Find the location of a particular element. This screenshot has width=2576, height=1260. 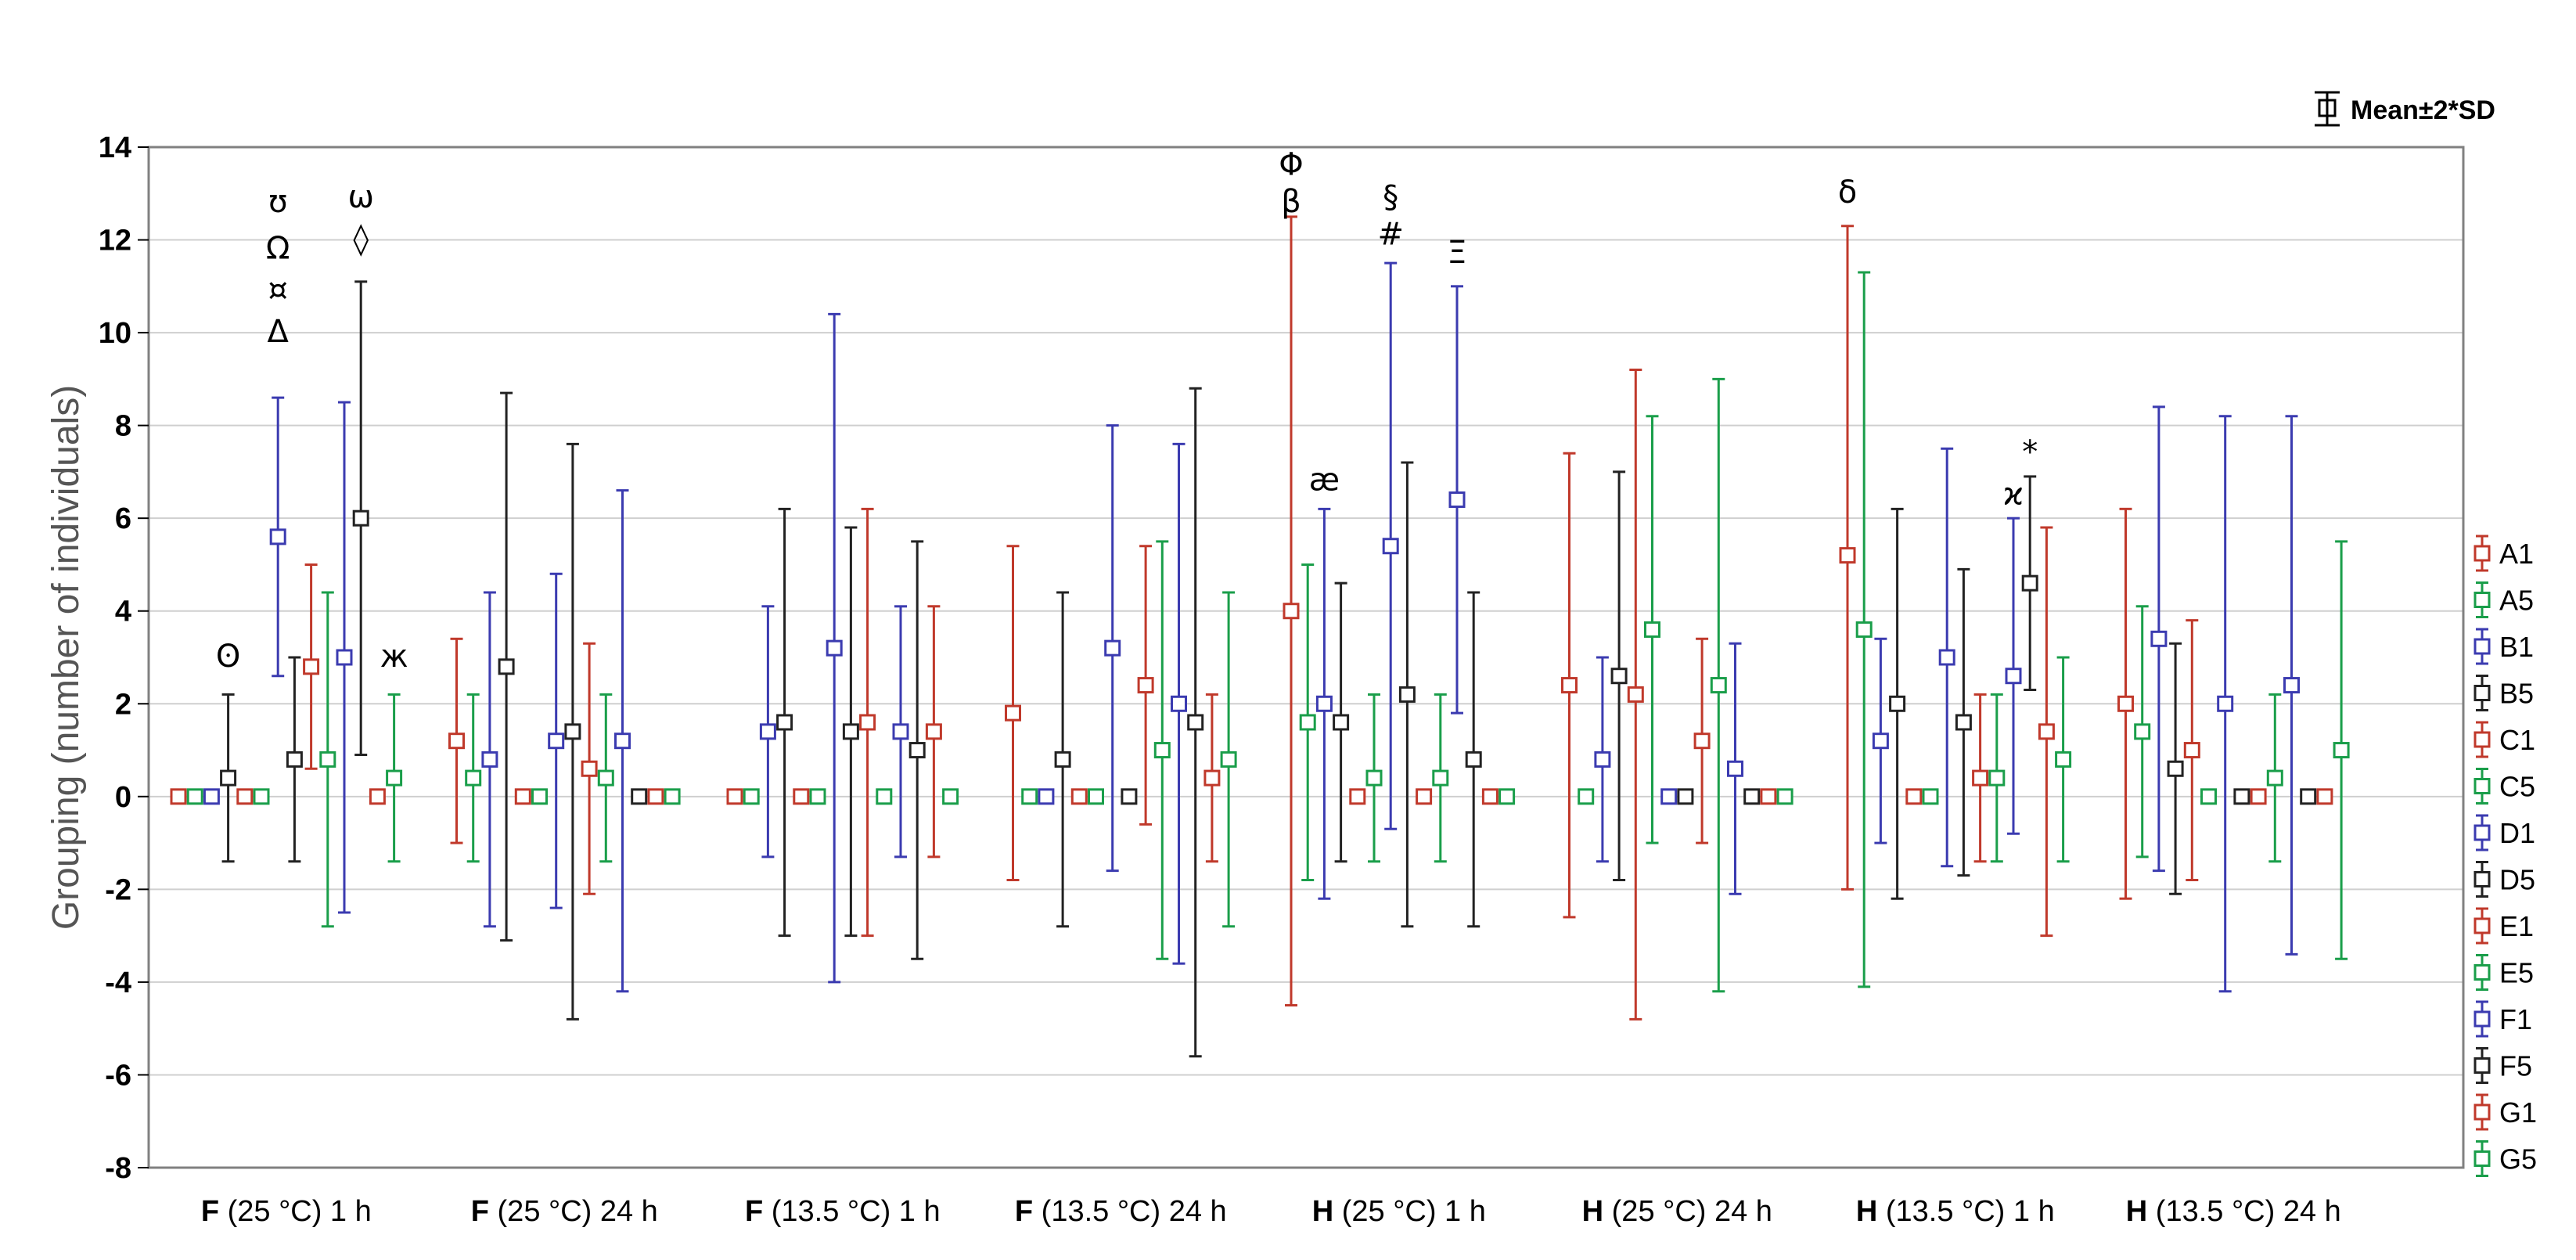

annotation-symbol: ◊ is located at coordinates (361, 239).